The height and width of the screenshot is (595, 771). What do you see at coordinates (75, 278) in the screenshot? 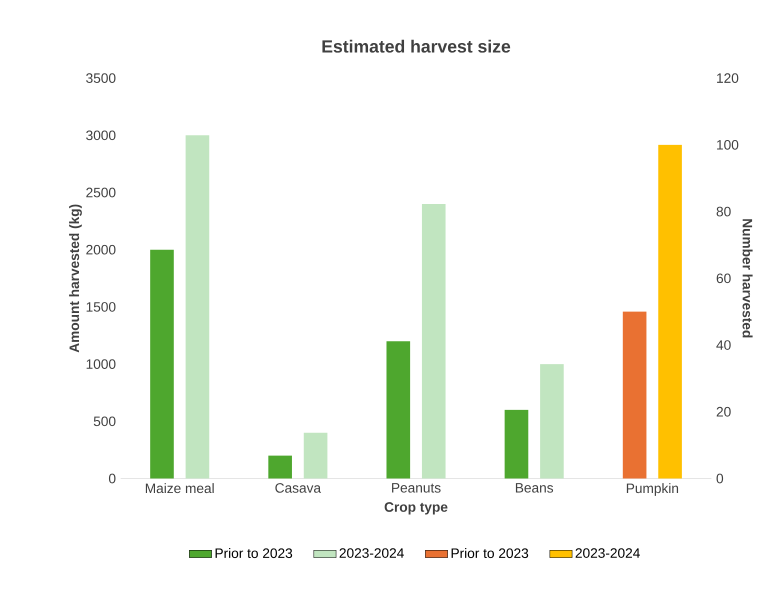
I see `y-axis-title: Amount harvested (kg)` at bounding box center [75, 278].